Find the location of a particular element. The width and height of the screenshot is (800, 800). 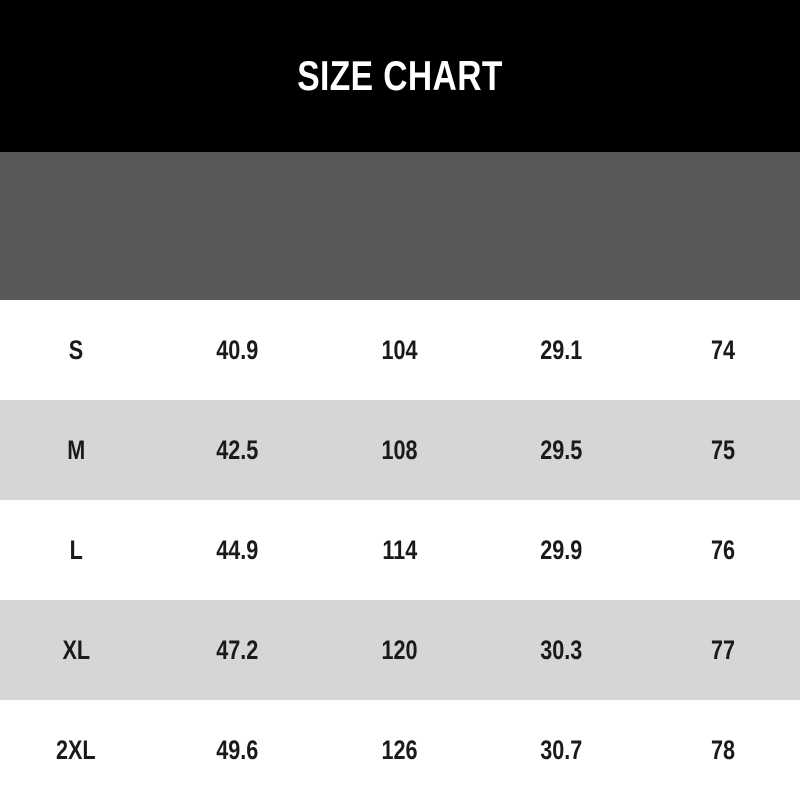

cell-length-inch: 30.7 is located at coordinates (561, 749).